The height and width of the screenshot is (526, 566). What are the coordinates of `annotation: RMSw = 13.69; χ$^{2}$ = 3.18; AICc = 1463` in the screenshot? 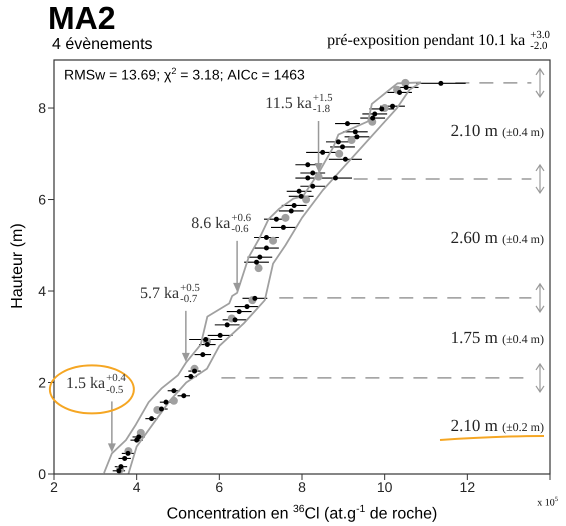 It's located at (184, 74).